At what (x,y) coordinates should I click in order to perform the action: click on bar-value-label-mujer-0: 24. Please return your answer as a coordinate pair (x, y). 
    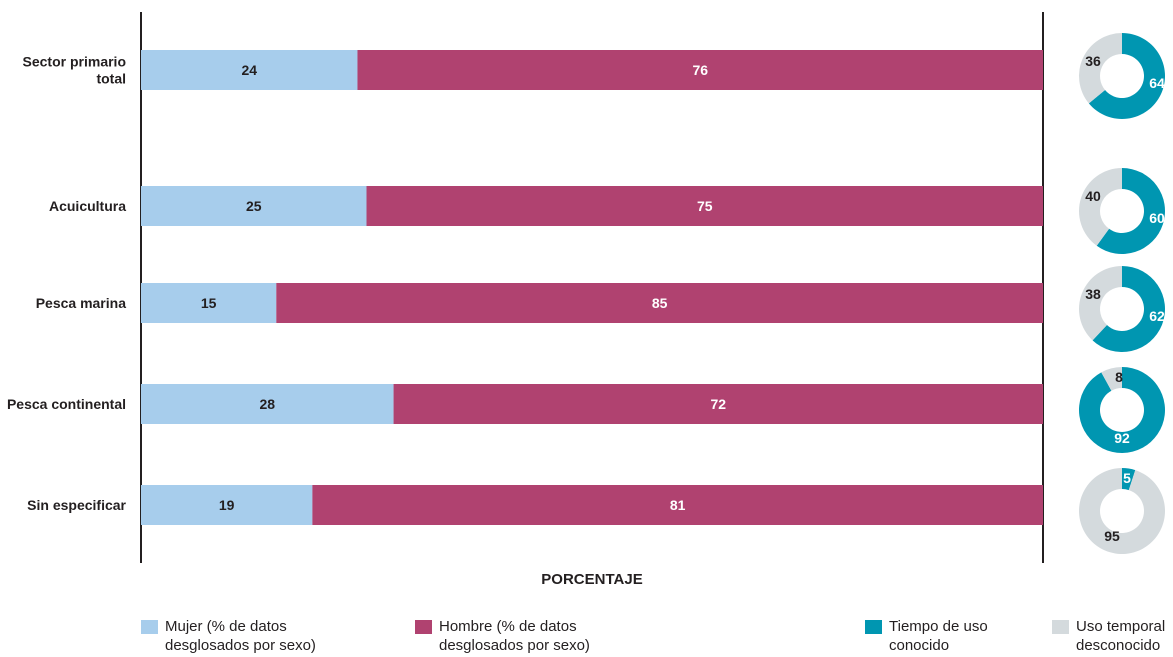
    Looking at the image, I should click on (249, 70).